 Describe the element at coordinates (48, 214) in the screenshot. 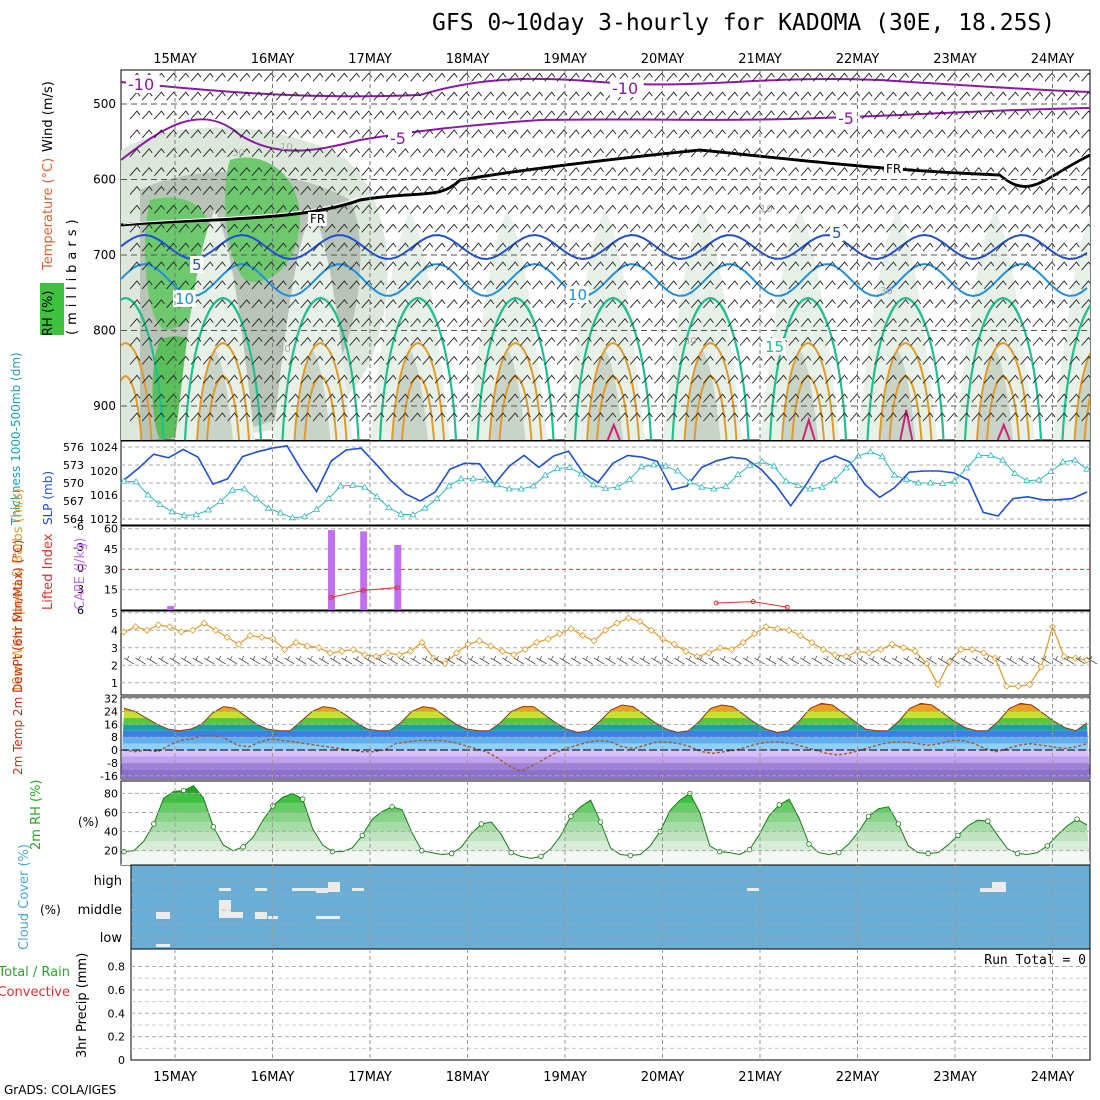

I see `svg-text: Temperature (°C)` at that location.